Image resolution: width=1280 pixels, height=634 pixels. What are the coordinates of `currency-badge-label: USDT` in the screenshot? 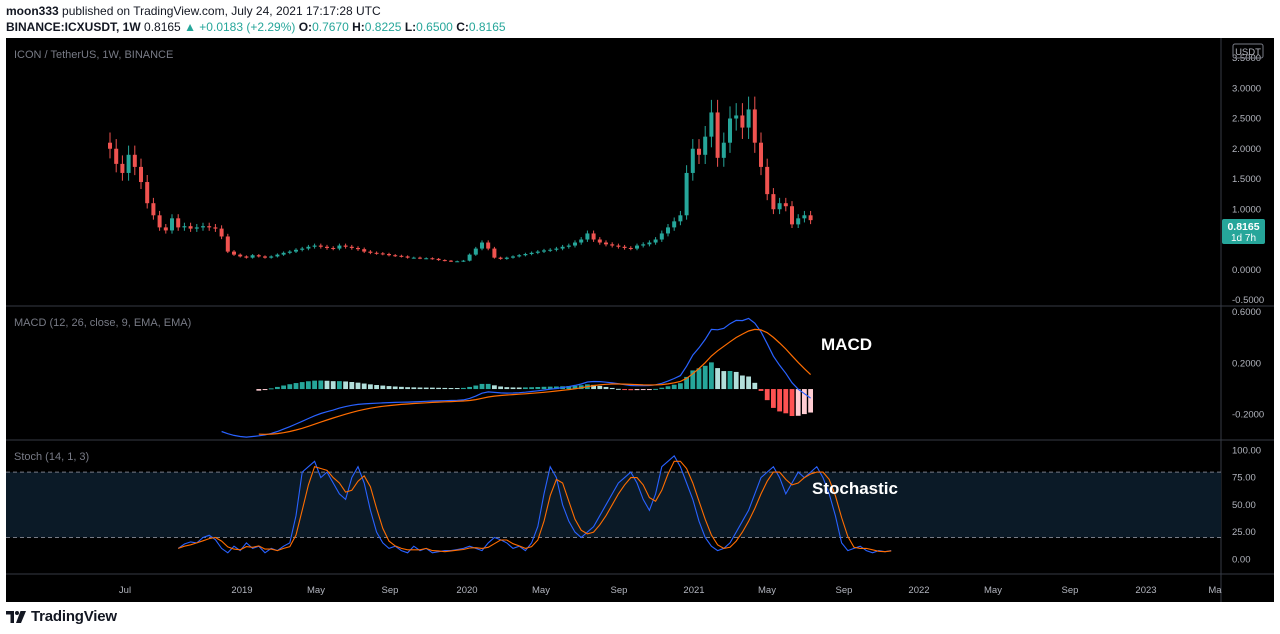 It's located at (1248, 52).